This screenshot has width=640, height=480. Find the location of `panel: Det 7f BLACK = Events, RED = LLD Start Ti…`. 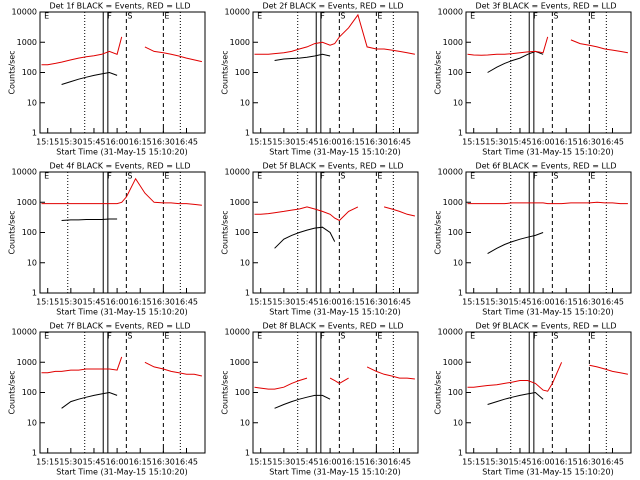

panel: Det 7f BLACK = Events, RED = LLD Start Ti… is located at coordinates (107, 399).